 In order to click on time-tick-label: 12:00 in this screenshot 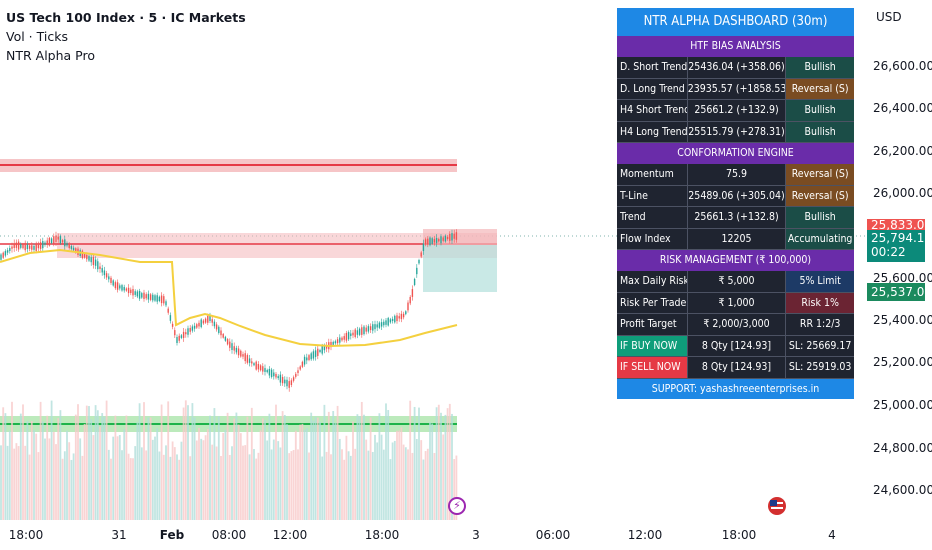, I will do `click(290, 535)`.